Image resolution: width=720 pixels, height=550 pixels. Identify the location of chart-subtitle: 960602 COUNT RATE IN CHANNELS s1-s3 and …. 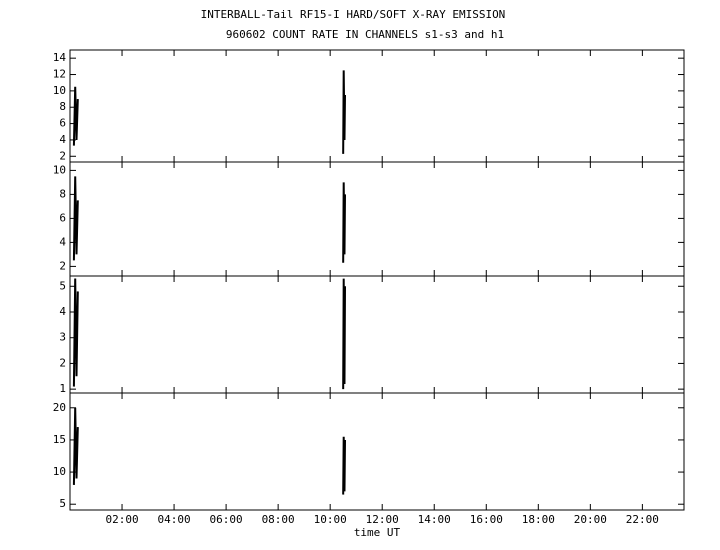
(365, 34).